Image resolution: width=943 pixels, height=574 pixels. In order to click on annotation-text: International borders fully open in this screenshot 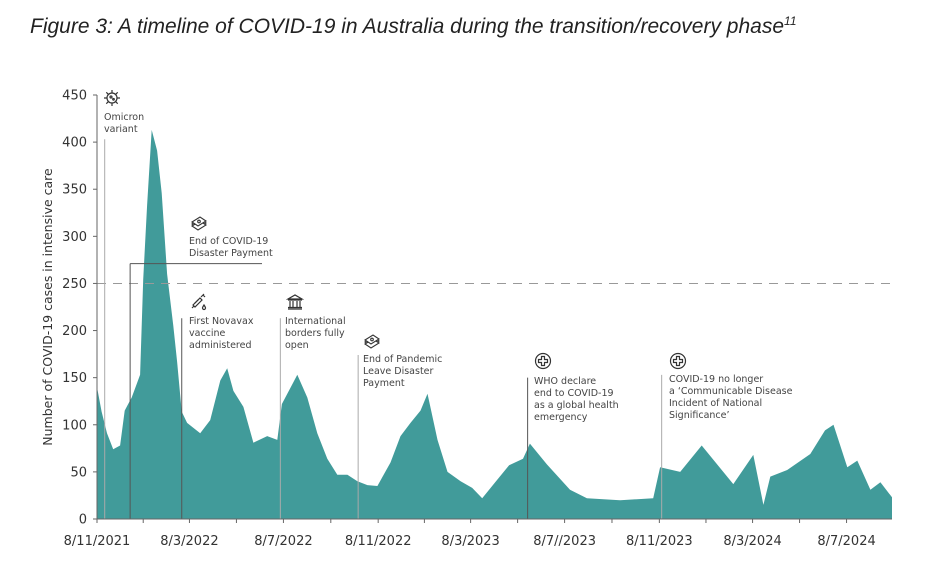, I will do `click(315, 333)`.